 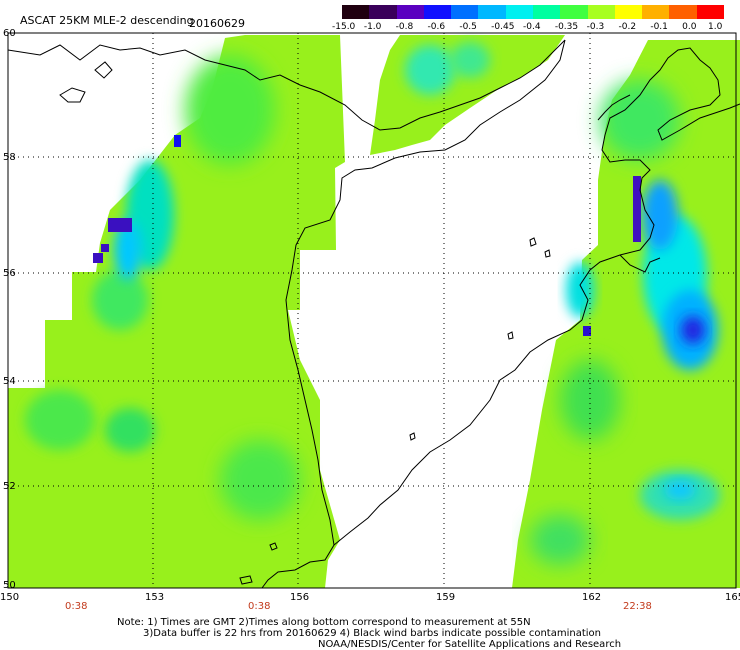 What do you see at coordinates (217, 23) in the screenshot?
I see `product-date: 20160629` at bounding box center [217, 23].